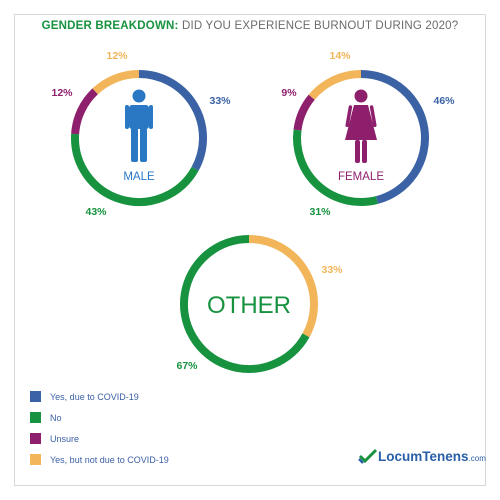  What do you see at coordinates (139, 125) in the screenshot?
I see `male-person-icon` at bounding box center [139, 125].